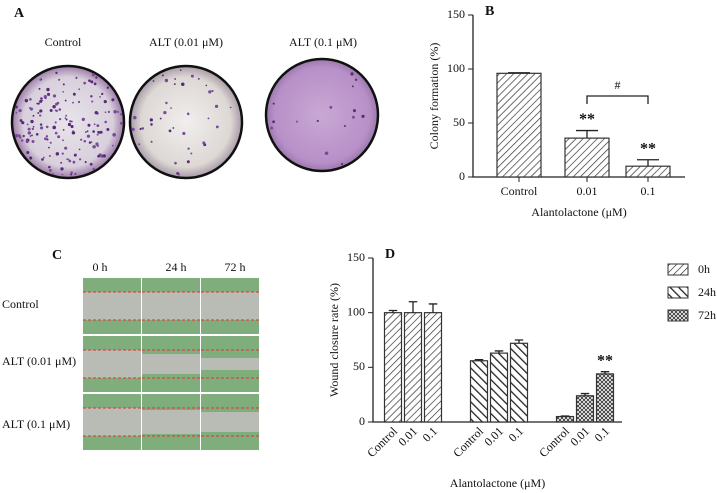 This screenshot has height=493, width=717. Describe the element at coordinates (356, 311) in the screenshot. I see `y-tick-label: 100` at that location.